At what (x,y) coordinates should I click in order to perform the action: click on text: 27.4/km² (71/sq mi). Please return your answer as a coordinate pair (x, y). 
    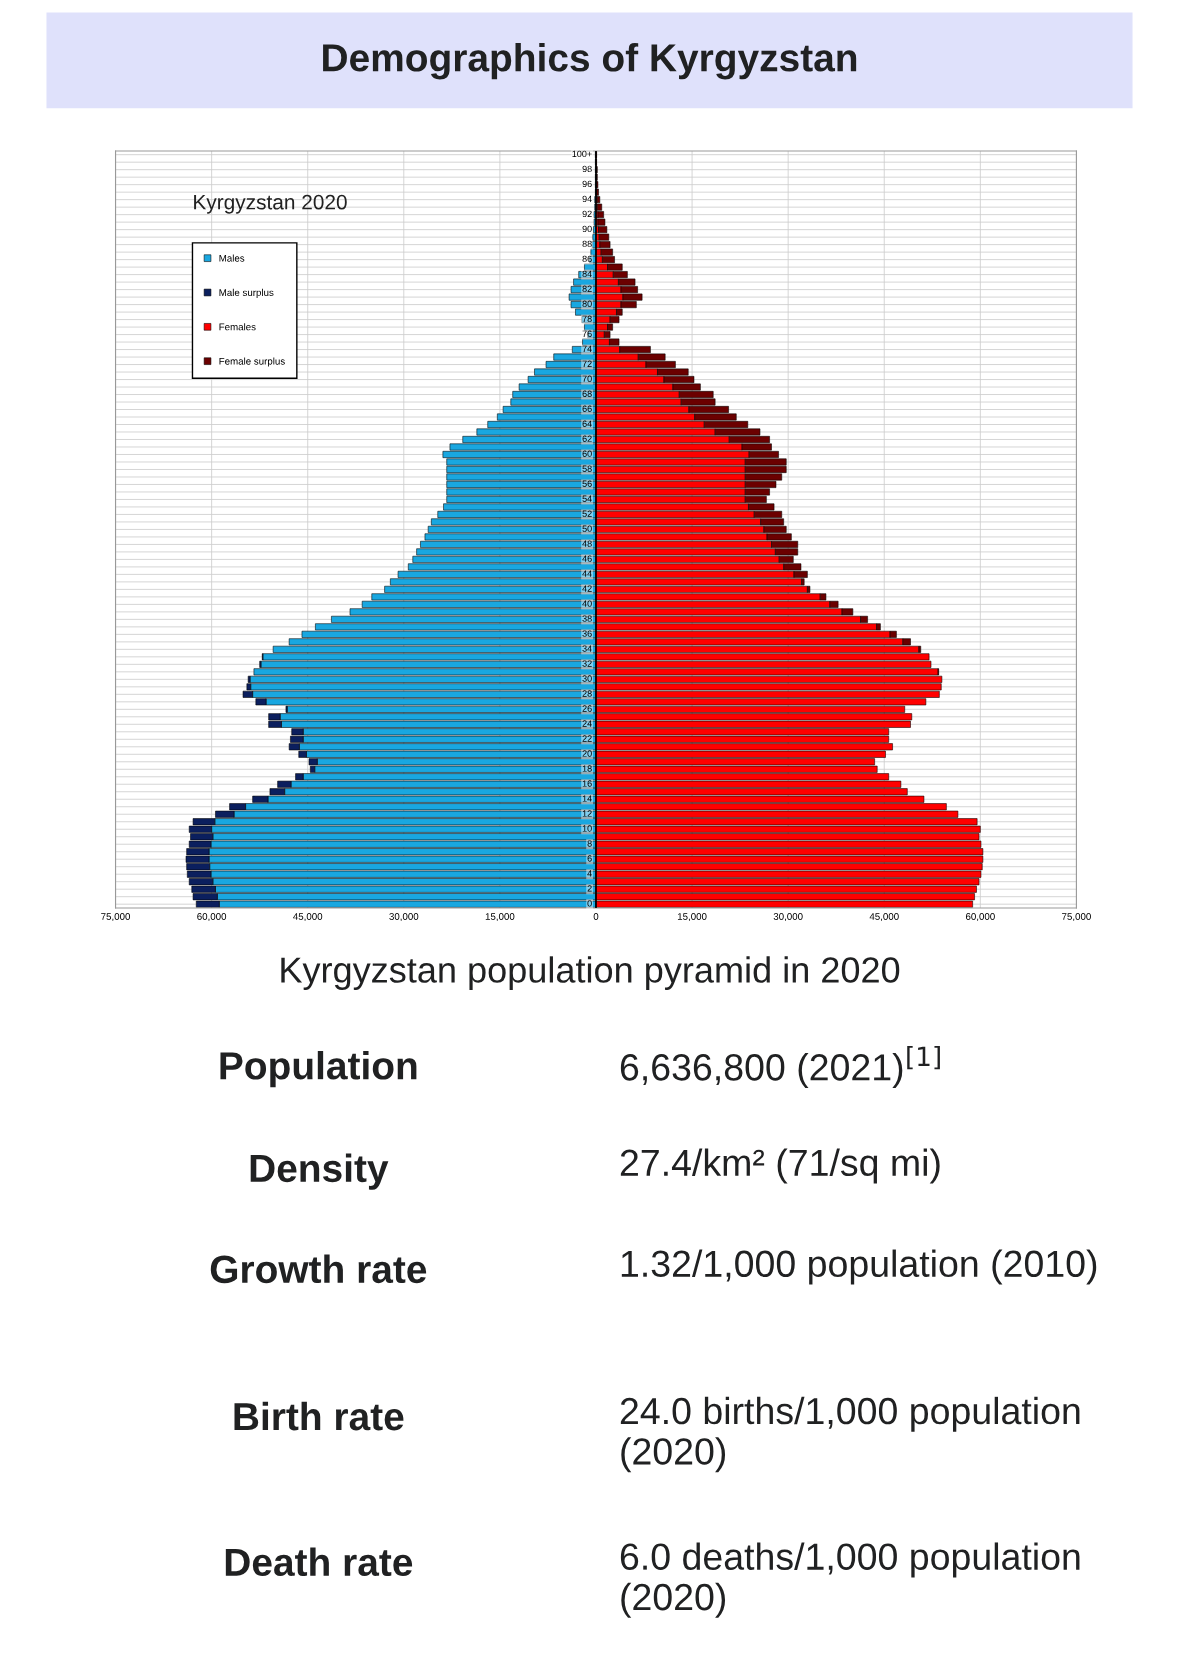
    Looking at the image, I should click on (780, 1166).